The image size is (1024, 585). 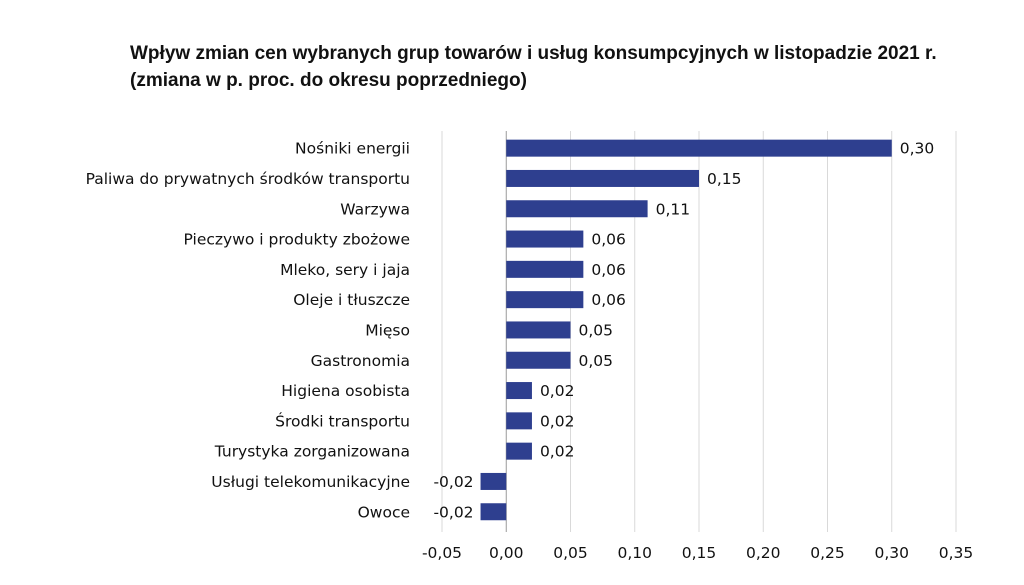 I want to click on category-label: Nośniki energii, so click(x=352, y=149).